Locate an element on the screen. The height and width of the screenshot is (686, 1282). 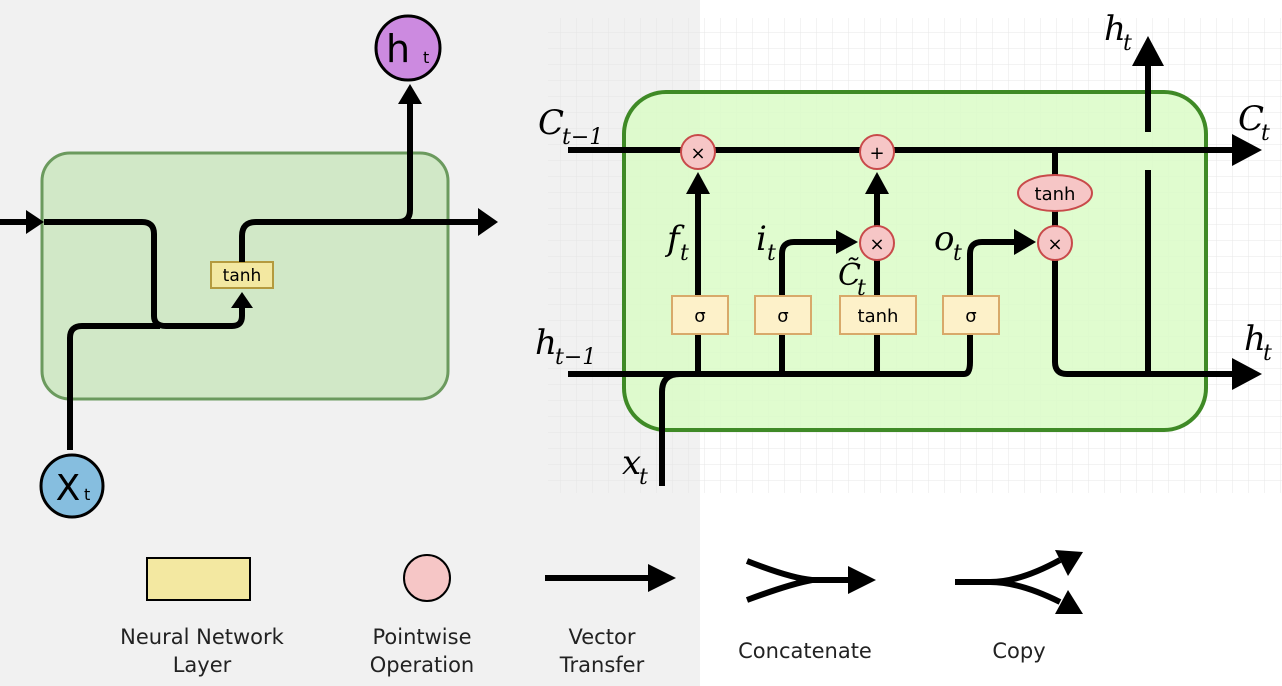
layer-label: tanh is located at coordinates (878, 316).